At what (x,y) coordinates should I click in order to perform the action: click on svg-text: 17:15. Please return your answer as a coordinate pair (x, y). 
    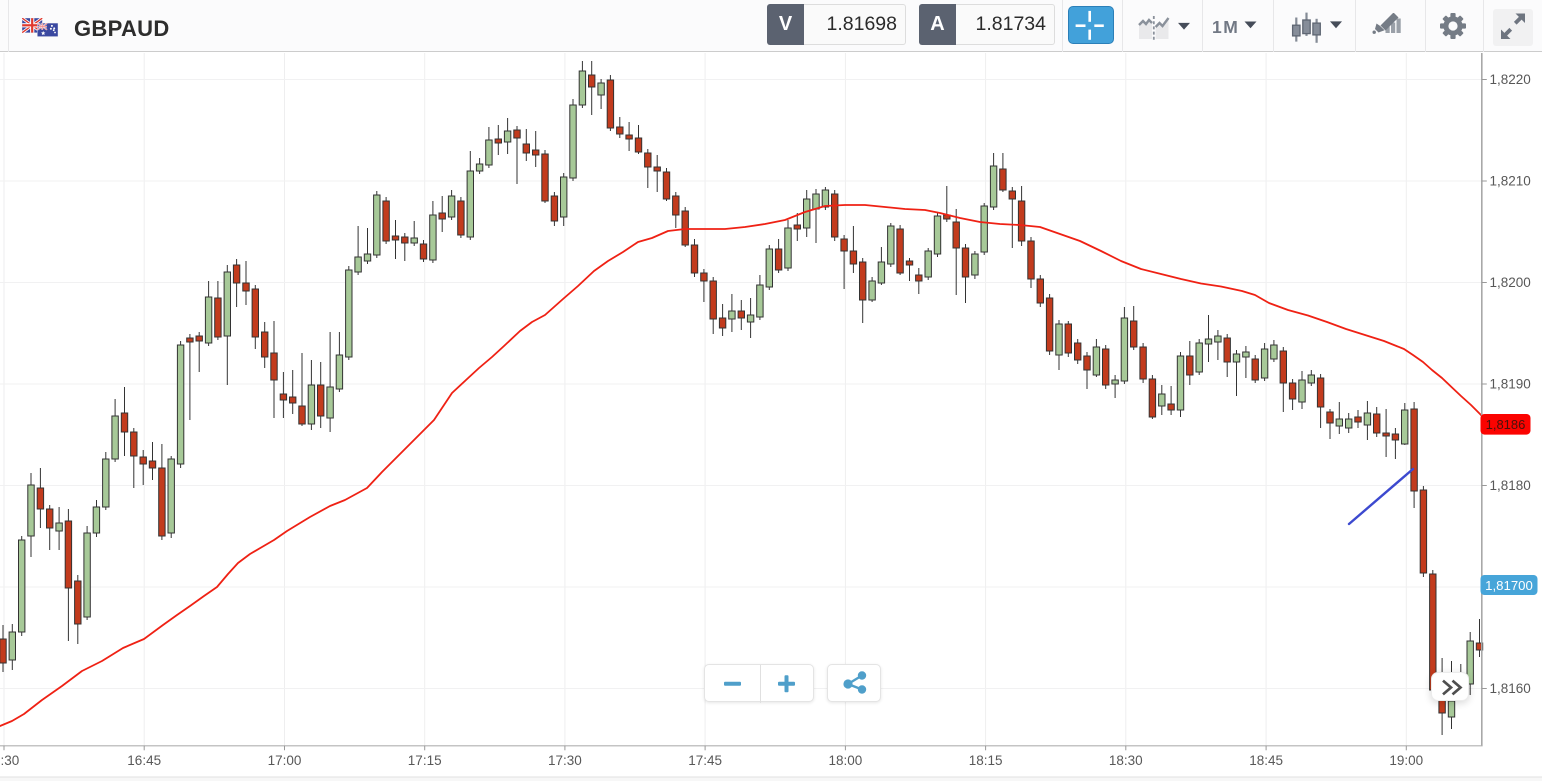
    Looking at the image, I should click on (425, 760).